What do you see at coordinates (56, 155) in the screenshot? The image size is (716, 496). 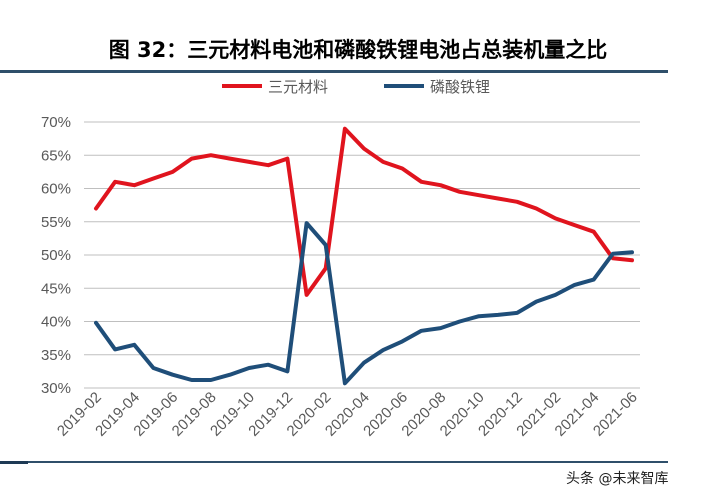 I see `y-tick-label: 65%` at bounding box center [56, 155].